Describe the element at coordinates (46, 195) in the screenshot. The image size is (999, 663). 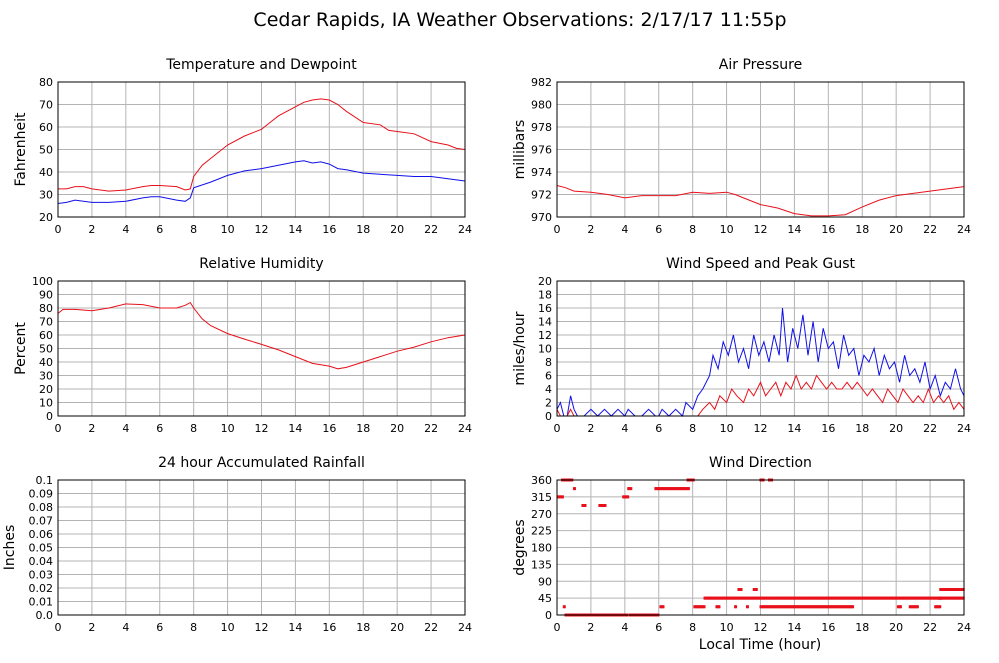
I see `y-tick-label: 30` at that location.